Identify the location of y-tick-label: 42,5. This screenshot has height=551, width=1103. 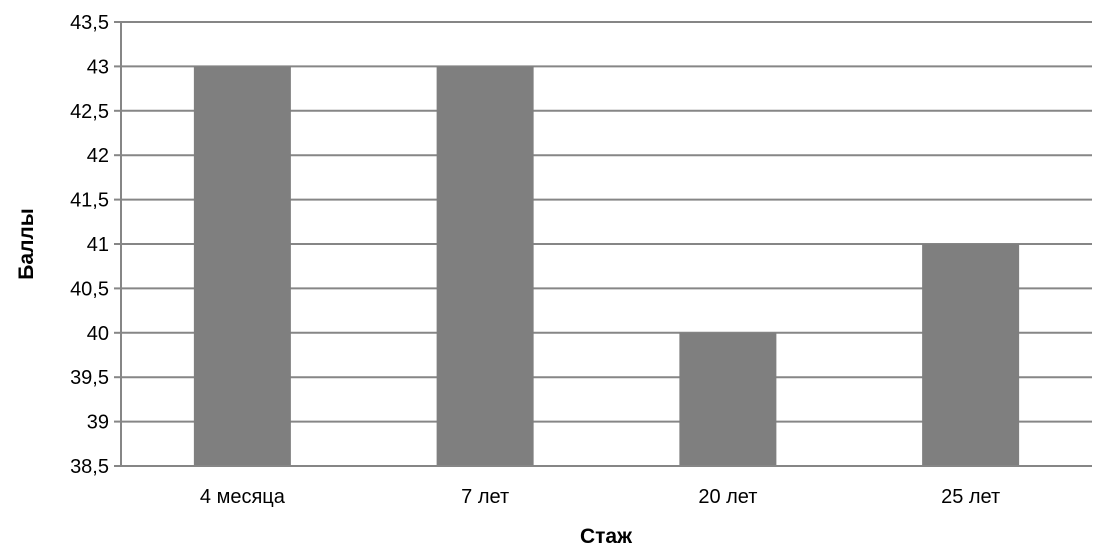
(89, 112).